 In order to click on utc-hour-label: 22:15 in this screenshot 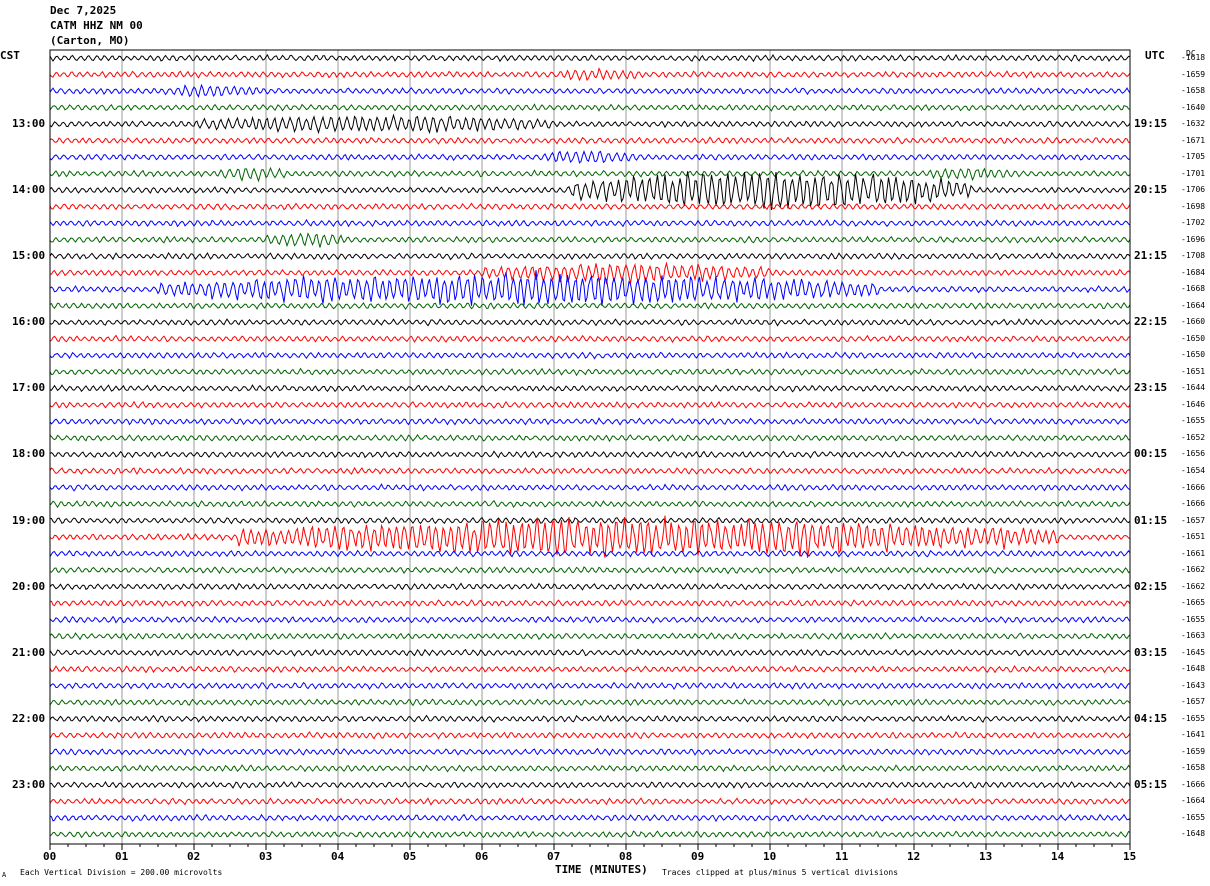, I will do `click(1151, 322)`.